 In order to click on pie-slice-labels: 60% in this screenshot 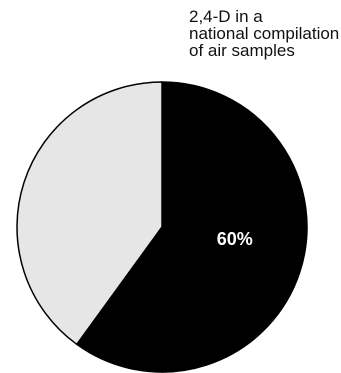, I will do `click(235, 239)`.